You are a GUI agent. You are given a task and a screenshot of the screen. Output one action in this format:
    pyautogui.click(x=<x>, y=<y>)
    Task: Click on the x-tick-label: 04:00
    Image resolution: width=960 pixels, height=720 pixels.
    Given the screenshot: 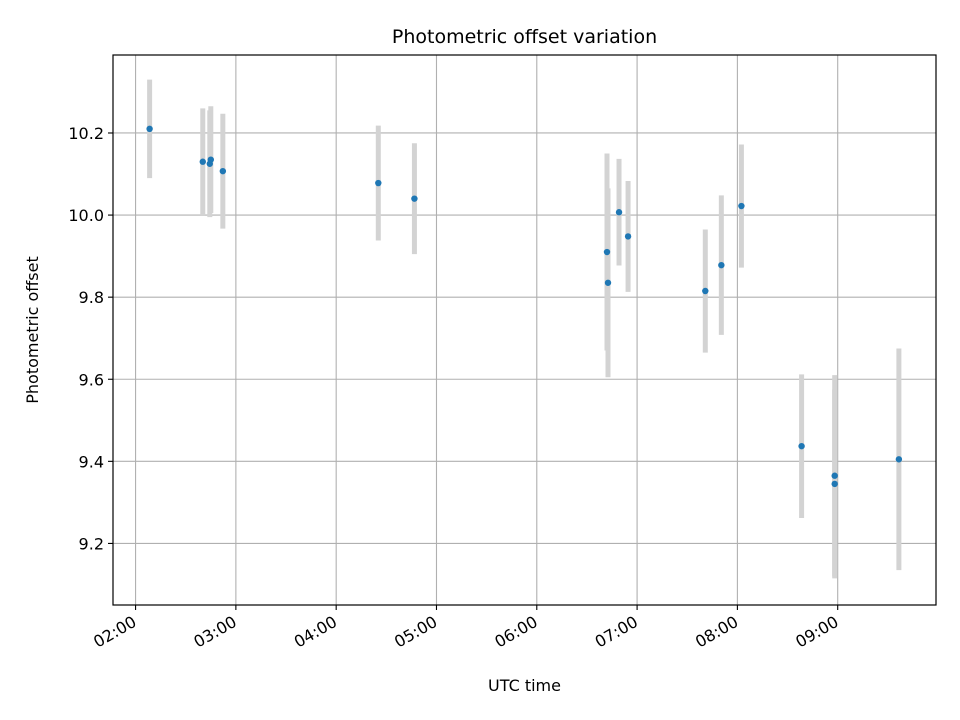 What is the action you would take?
    pyautogui.click(x=315, y=632)
    